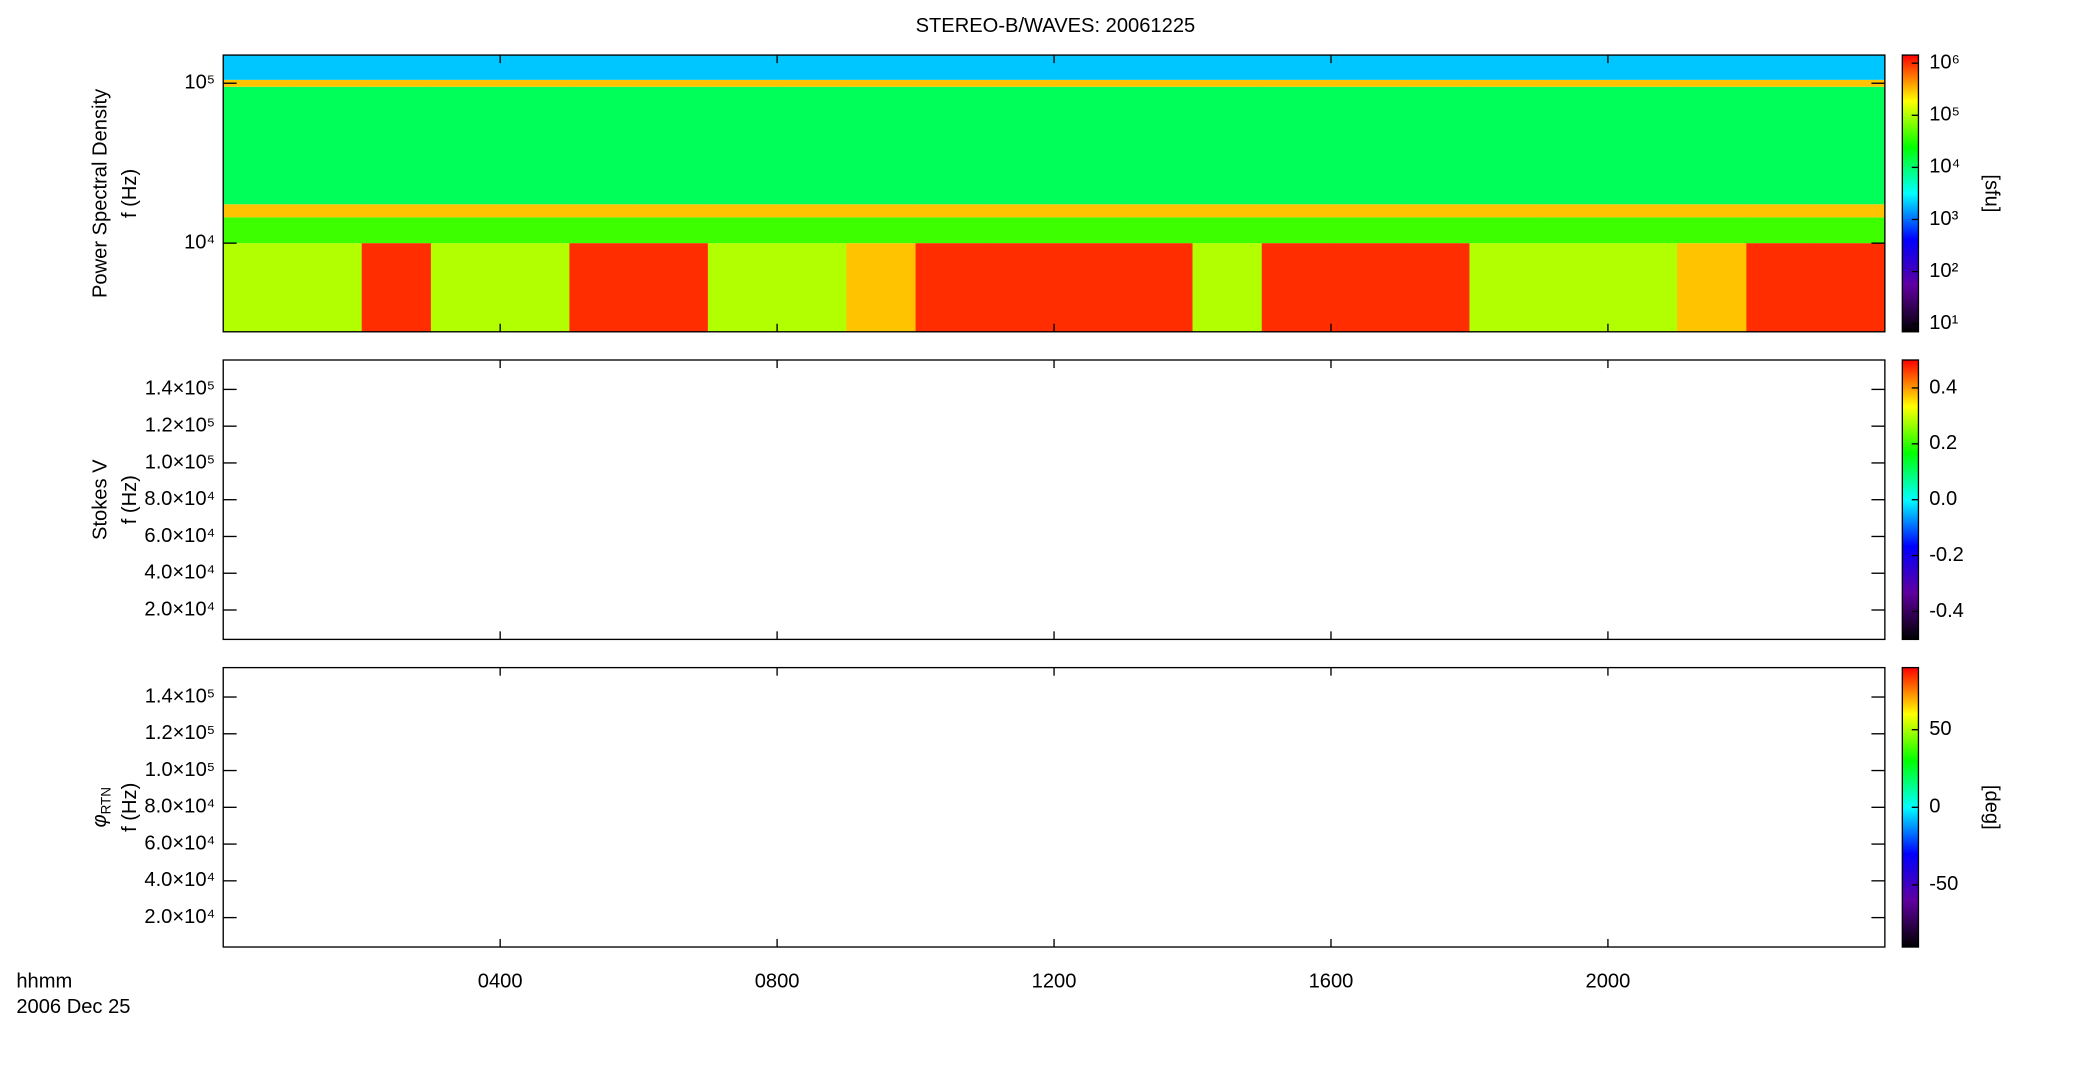 This screenshot has width=2096, height=1080. I want to click on x-tick-label: 0400, so click(500, 981).